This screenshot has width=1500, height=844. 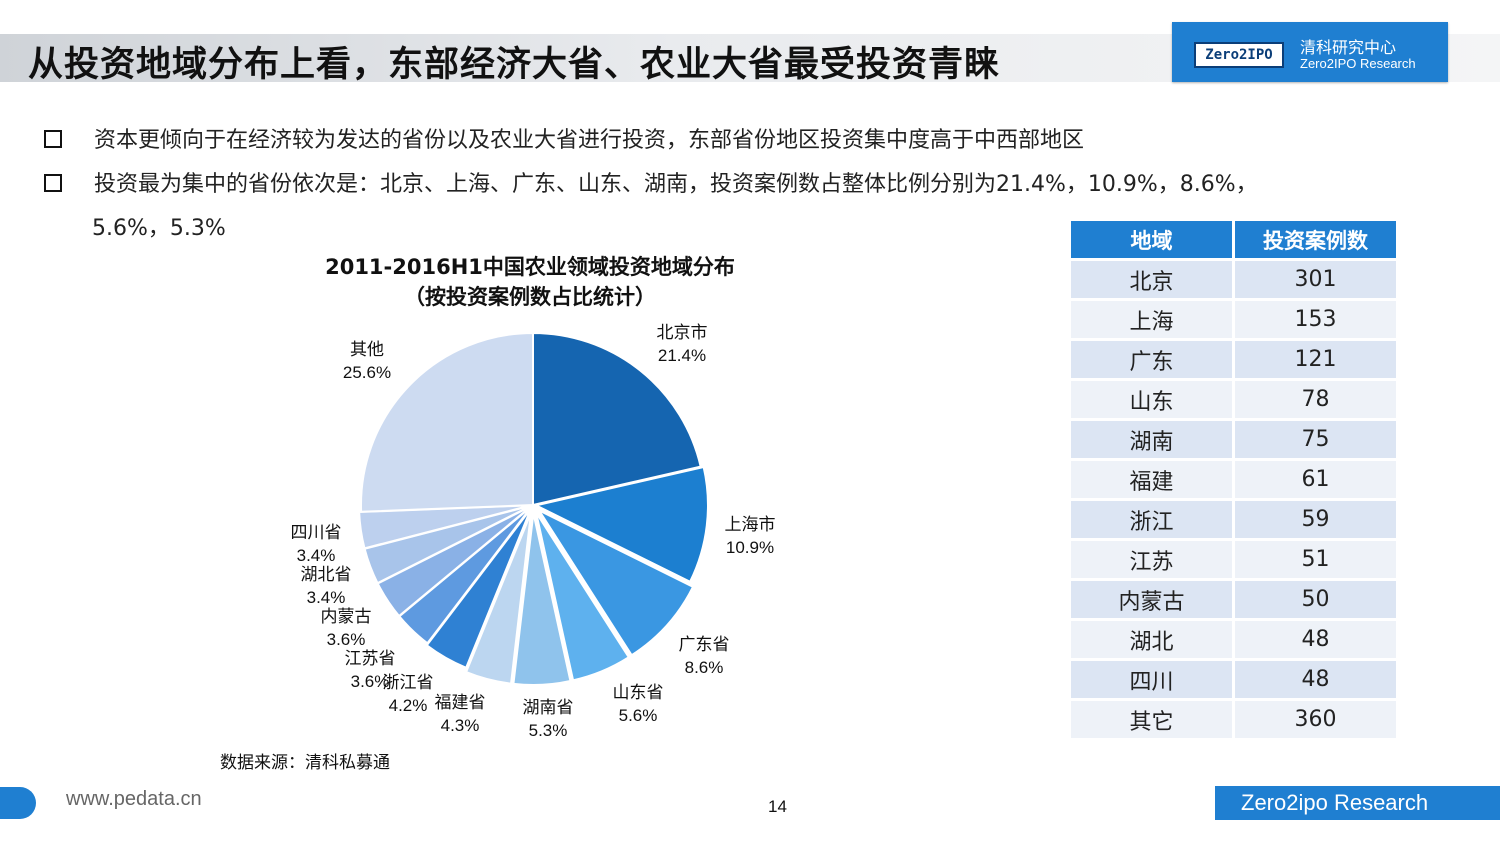 What do you see at coordinates (460, 725) in the screenshot?
I see `slice-label-value: 4.3%` at bounding box center [460, 725].